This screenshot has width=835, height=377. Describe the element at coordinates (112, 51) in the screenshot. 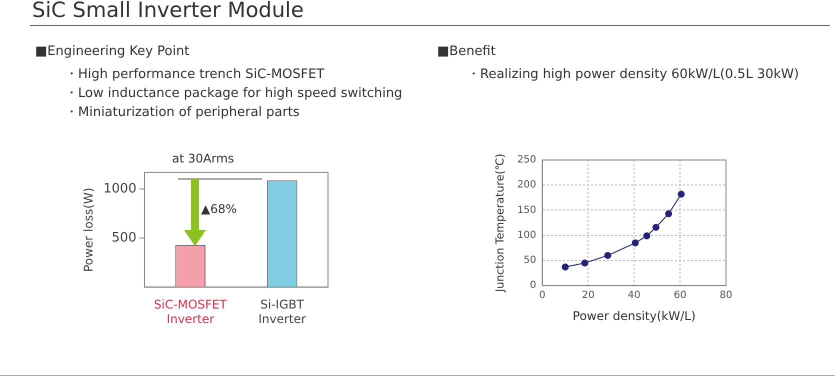

I see `text: ■Engineering Key Point` at that location.